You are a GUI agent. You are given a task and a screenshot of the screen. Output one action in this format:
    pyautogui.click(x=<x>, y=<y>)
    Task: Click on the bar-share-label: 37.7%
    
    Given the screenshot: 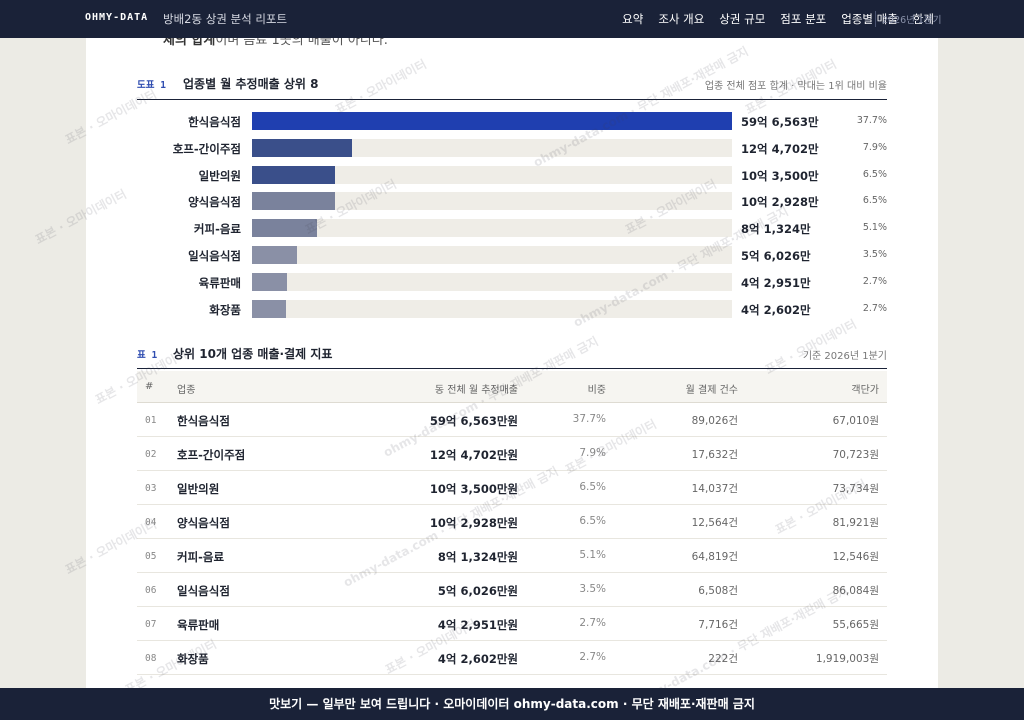 What is the action you would take?
    pyautogui.click(x=871, y=120)
    